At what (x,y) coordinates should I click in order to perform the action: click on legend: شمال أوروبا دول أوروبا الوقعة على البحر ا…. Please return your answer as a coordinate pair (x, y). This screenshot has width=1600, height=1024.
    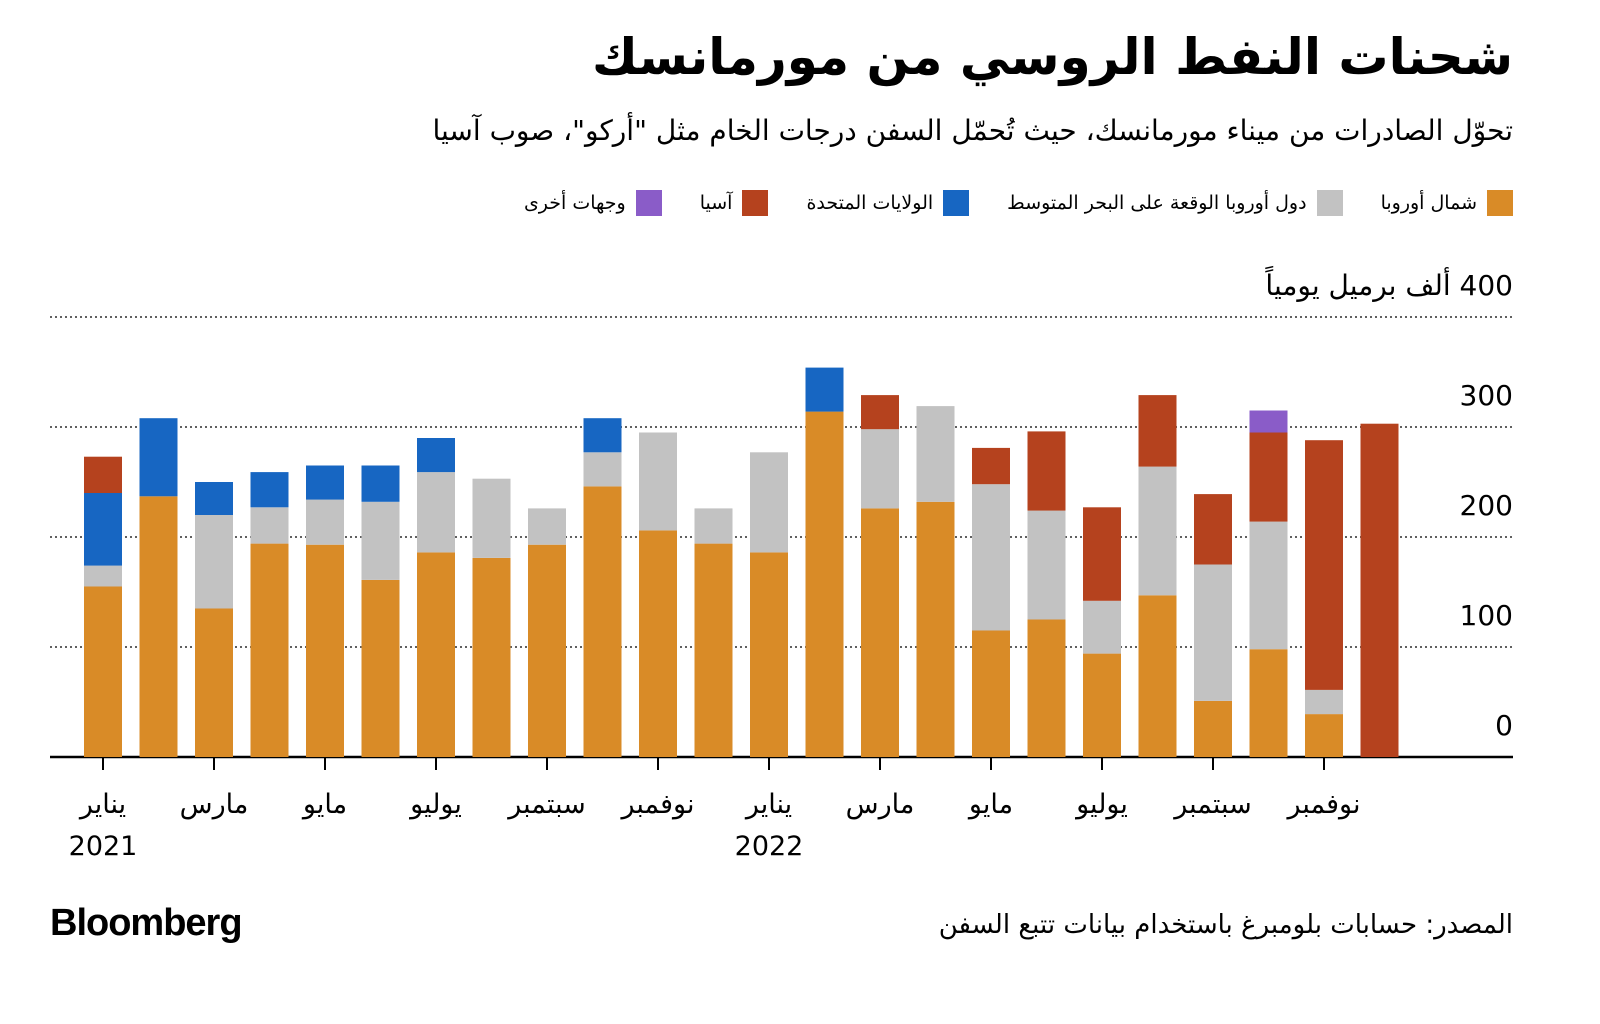
    Looking at the image, I should click on (1018, 203).